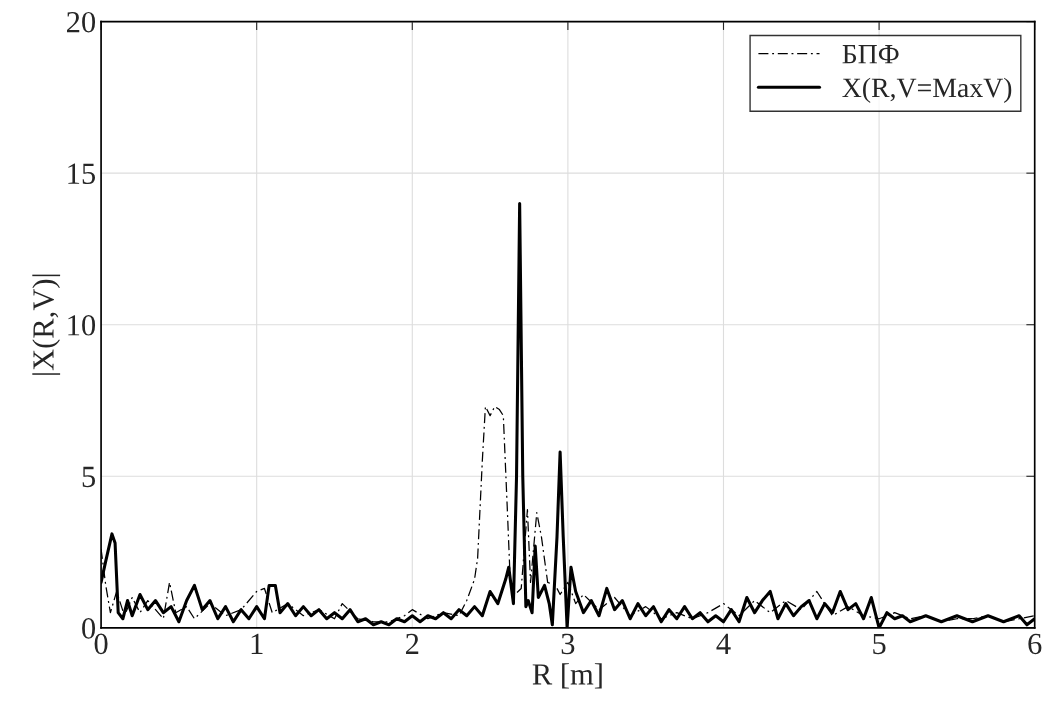  What do you see at coordinates (723, 643) in the screenshot?
I see `x-tick-label: 4` at bounding box center [723, 643].